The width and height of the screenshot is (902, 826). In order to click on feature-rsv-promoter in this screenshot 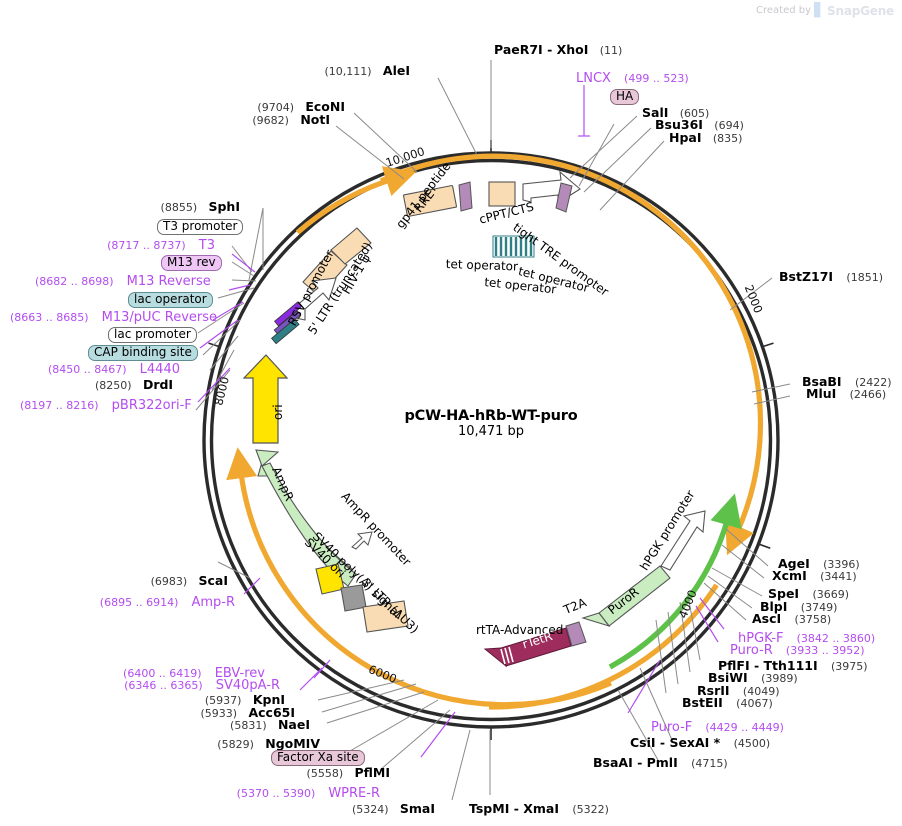, I will do `click(316, 299)`.